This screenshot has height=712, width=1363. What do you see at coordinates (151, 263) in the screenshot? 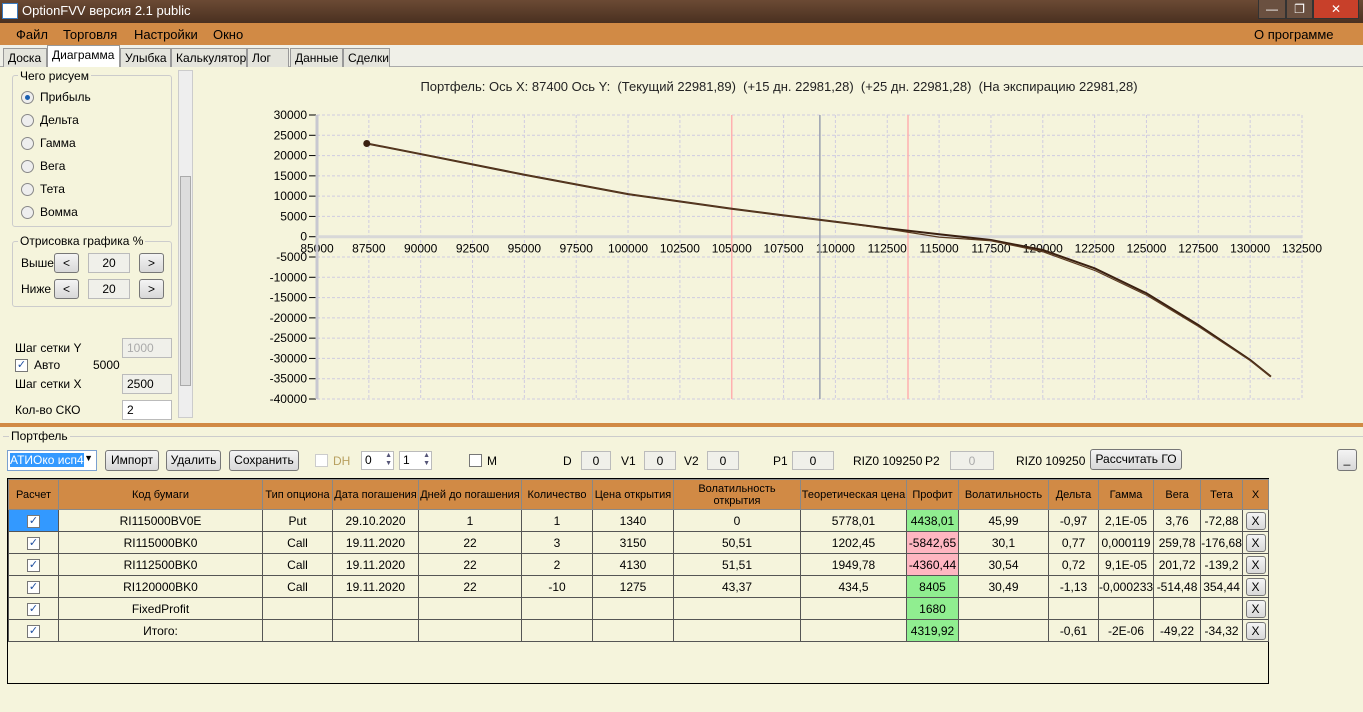
I see `above-increase-button: >` at bounding box center [151, 263].